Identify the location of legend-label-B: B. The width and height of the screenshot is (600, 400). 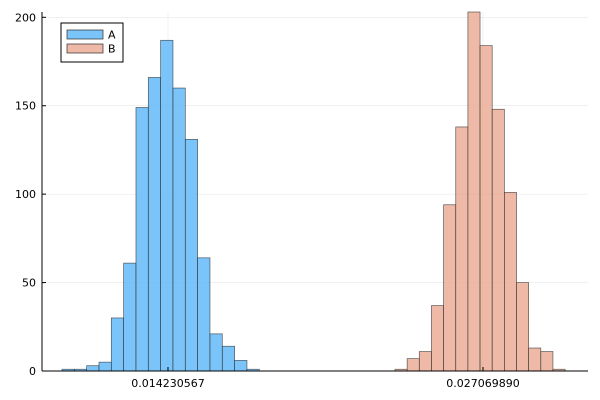
(112, 49).